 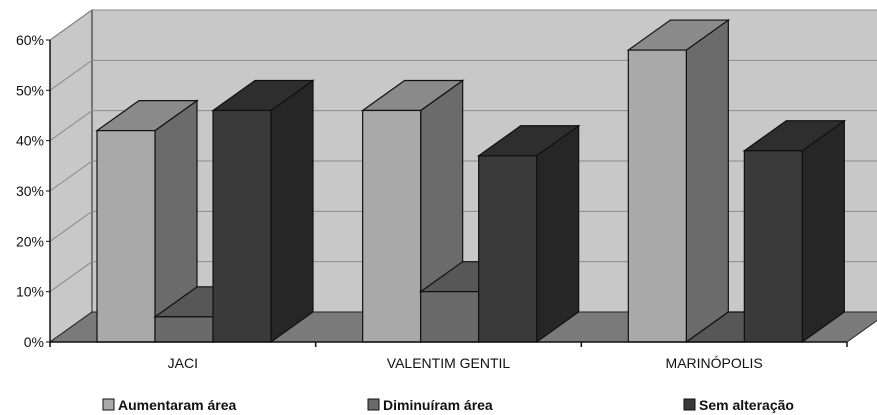 What do you see at coordinates (746, 405) in the screenshot?
I see `legend-label: Sem alteração` at bounding box center [746, 405].